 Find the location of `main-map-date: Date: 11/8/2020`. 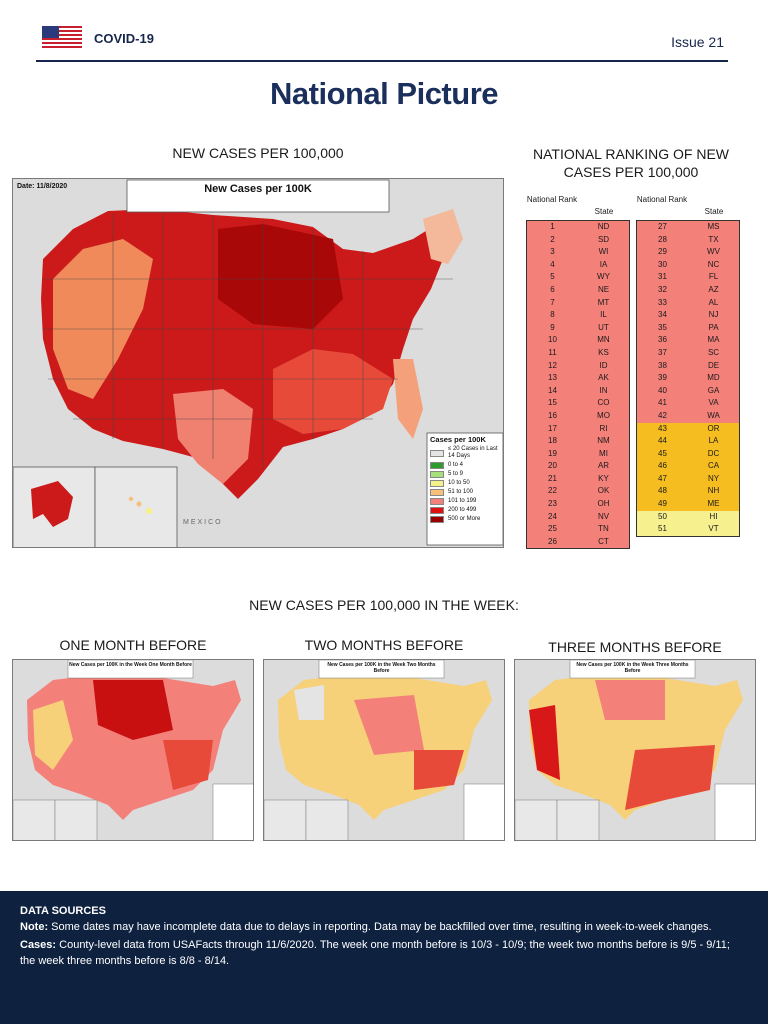

main-map-date: Date: 11/8/2020 is located at coordinates (42, 186).